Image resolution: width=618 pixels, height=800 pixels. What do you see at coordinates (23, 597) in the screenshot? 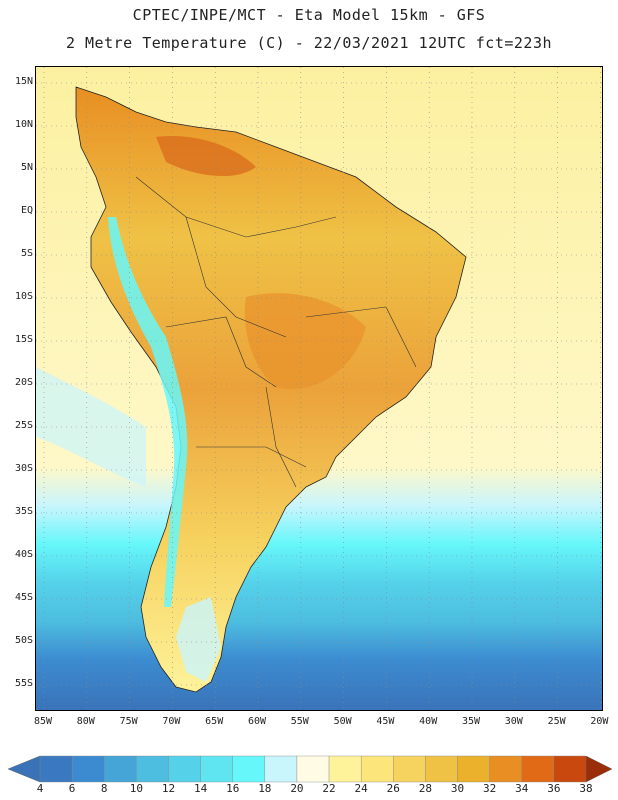
I see `lat-label: 45S` at bounding box center [23, 597].